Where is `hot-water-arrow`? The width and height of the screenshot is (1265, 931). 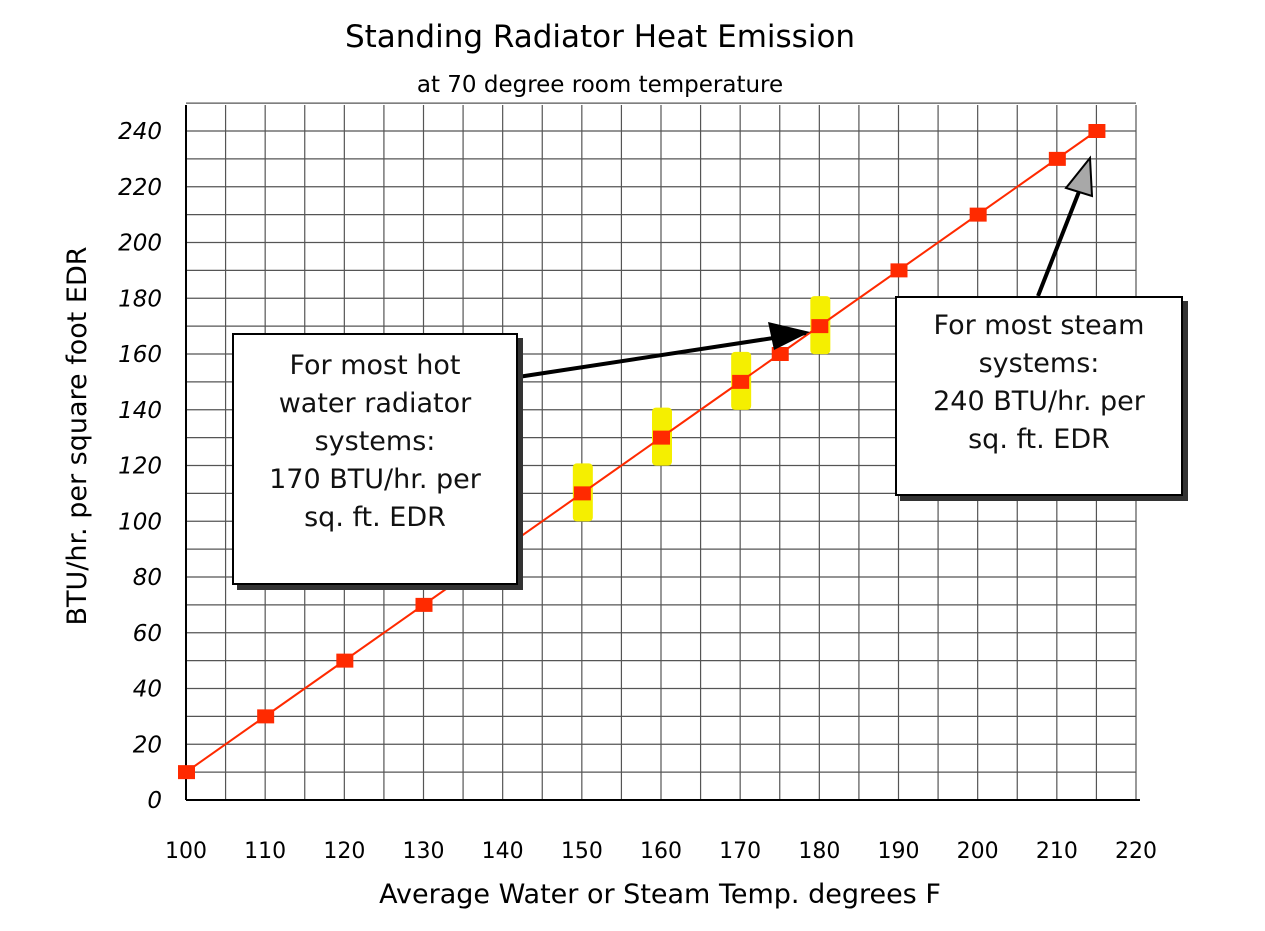 hot-water-arrow is located at coordinates (662, 355).